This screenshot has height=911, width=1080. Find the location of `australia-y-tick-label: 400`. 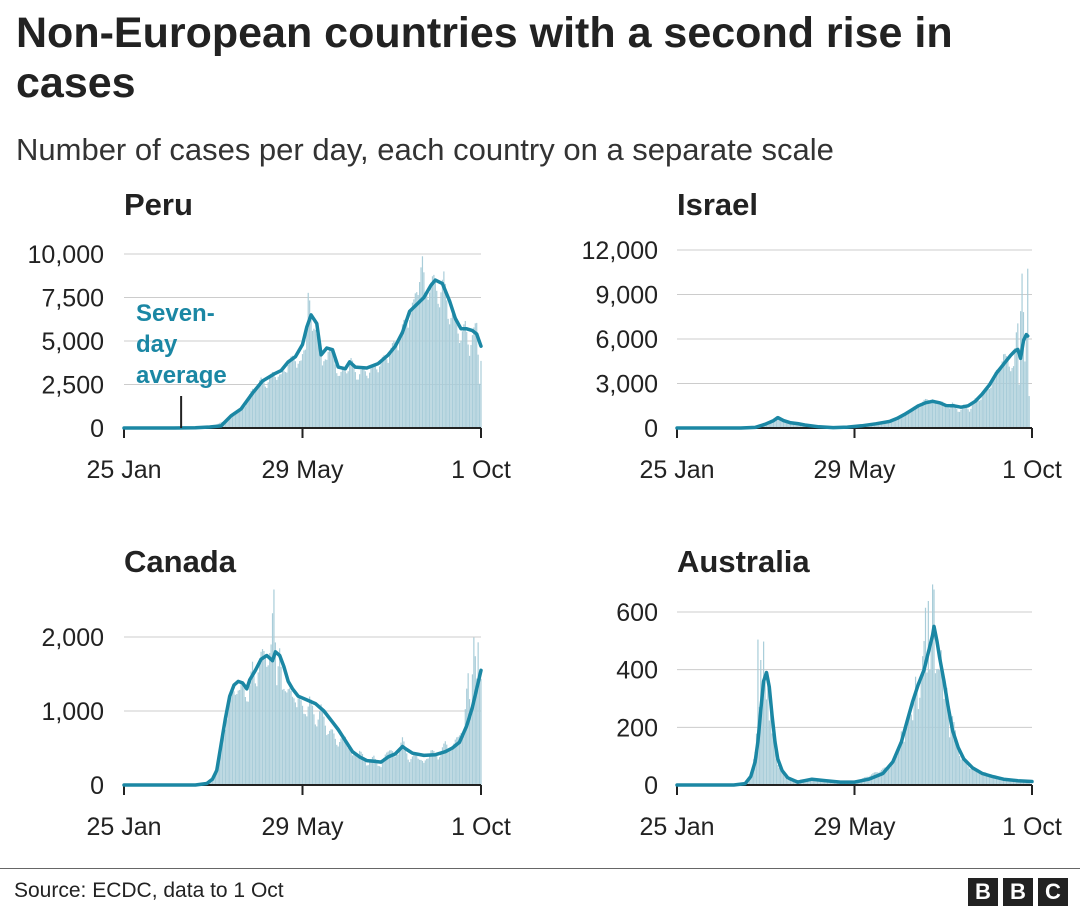

australia-y-tick-label: 400 is located at coordinates (637, 671).